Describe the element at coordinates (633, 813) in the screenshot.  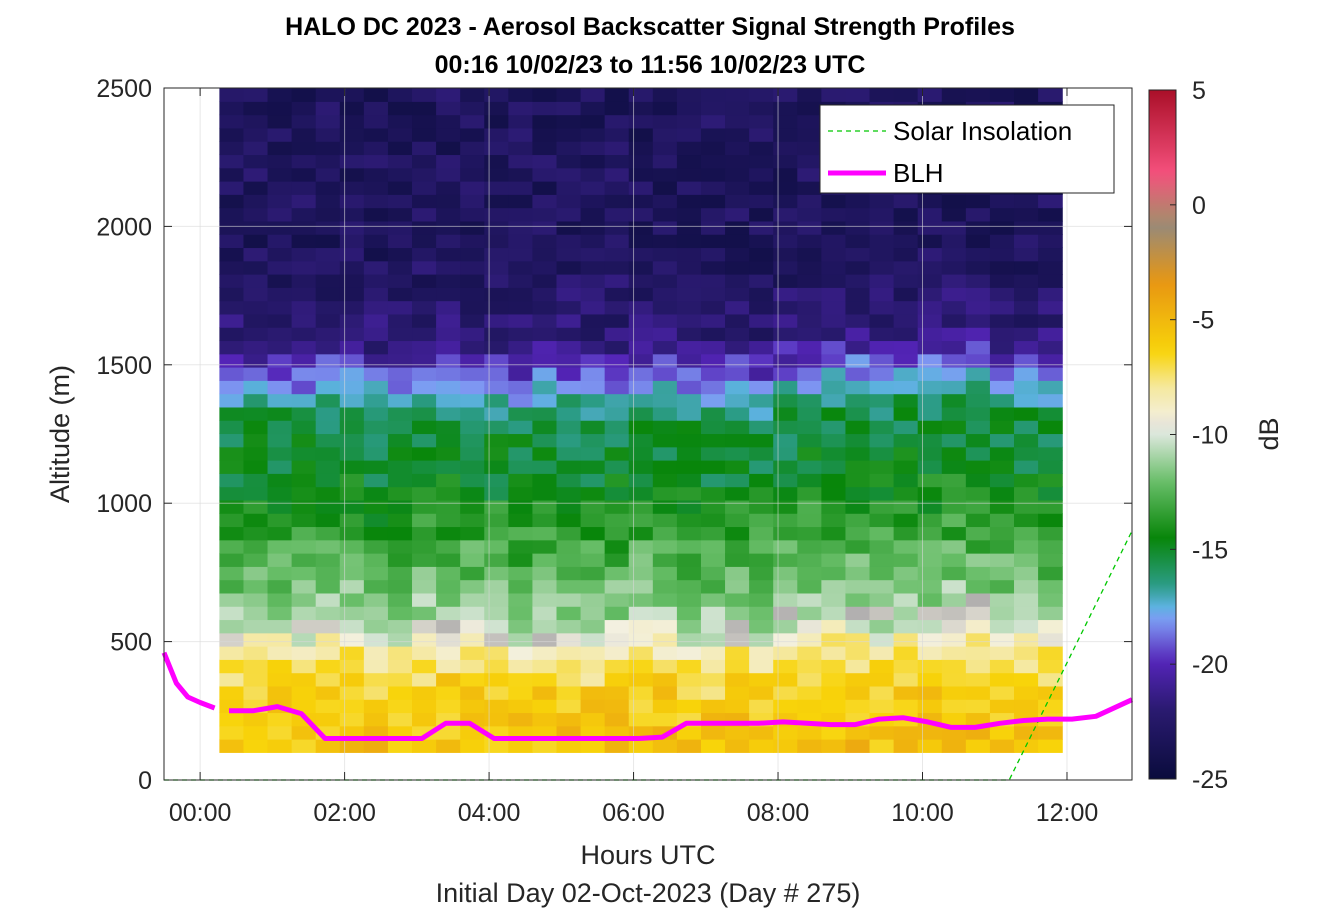
I see `x-tick-label: 06:00` at that location.